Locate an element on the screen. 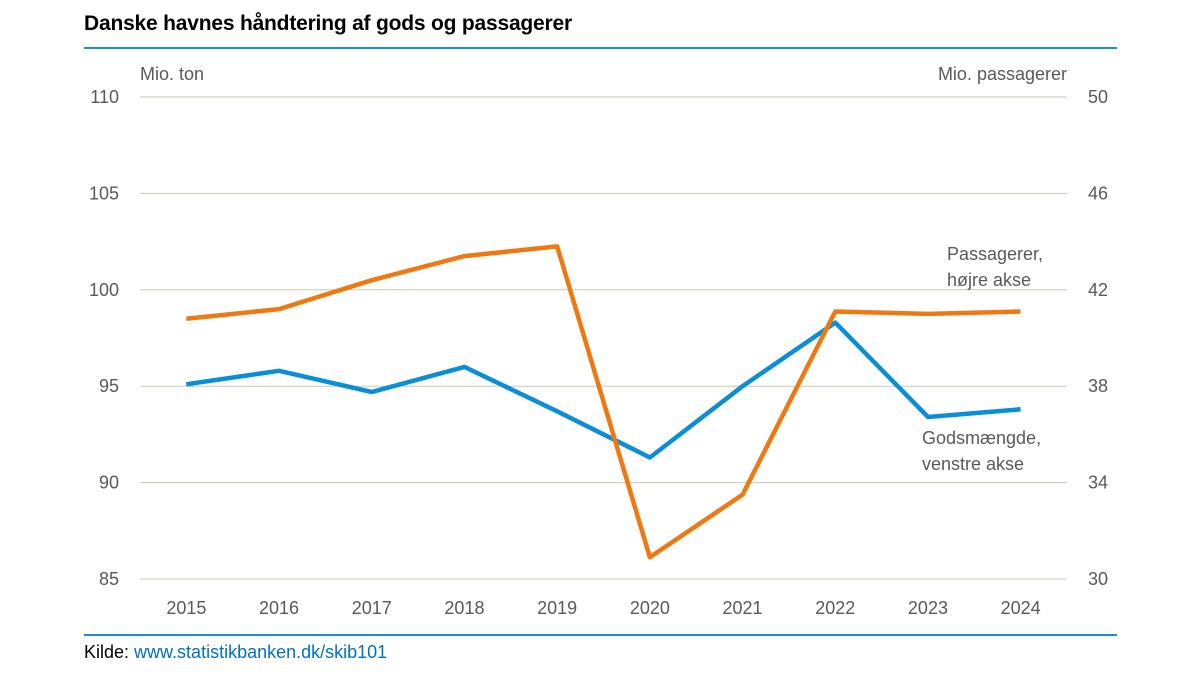 Image resolution: width=1200 pixels, height=685 pixels. x-tick-label: 2016 is located at coordinates (279, 608).